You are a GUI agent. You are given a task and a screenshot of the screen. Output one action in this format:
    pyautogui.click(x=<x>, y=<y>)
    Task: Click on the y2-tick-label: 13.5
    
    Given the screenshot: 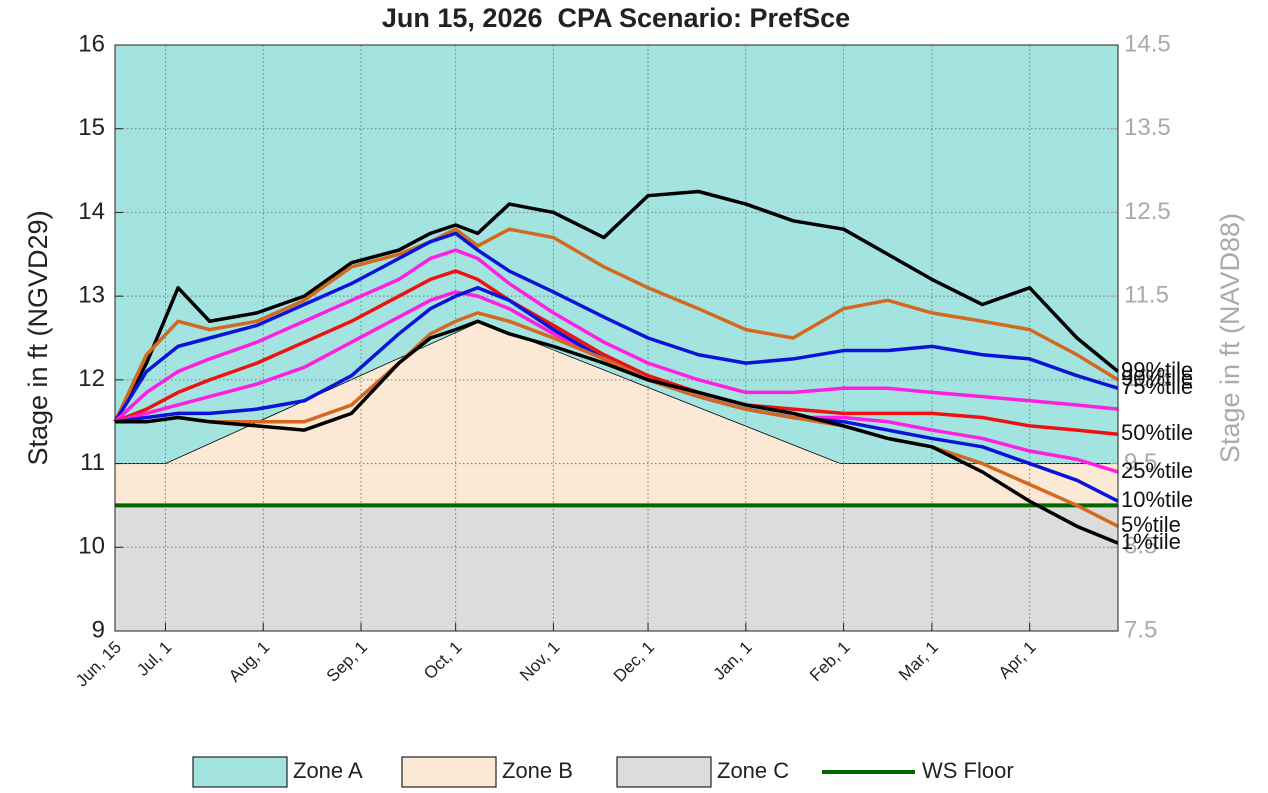 What is the action you would take?
    pyautogui.click(x=1147, y=127)
    